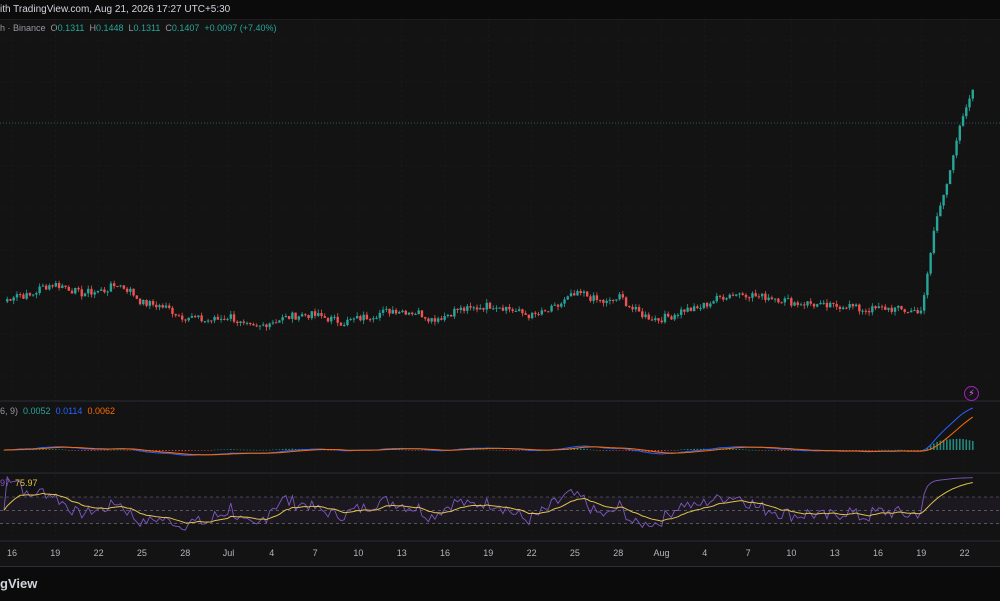 Image resolution: width=1000 pixels, height=601 pixels. I want to click on macd-legend: 6, 9) 0.0052 0.0114 0.0062, so click(57, 411).